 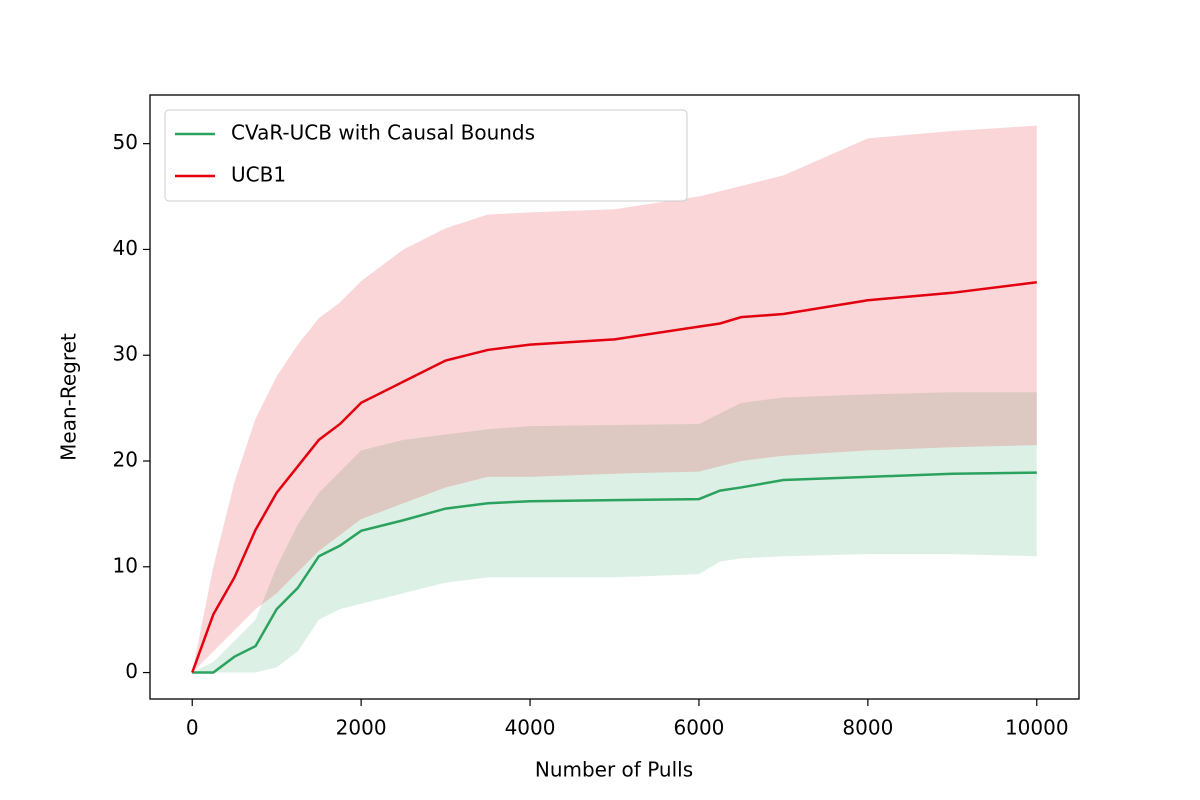 I want to click on y-tick-label: 10, so click(x=125, y=565).